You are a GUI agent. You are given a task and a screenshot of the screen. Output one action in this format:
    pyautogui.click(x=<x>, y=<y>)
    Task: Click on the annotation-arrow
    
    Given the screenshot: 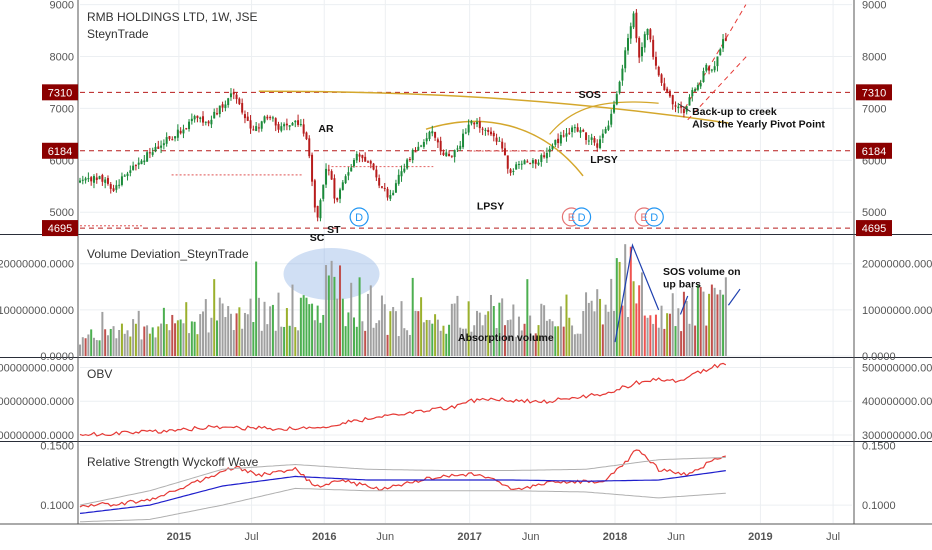 What is the action you would take?
    pyautogui.click(x=684, y=107)
    